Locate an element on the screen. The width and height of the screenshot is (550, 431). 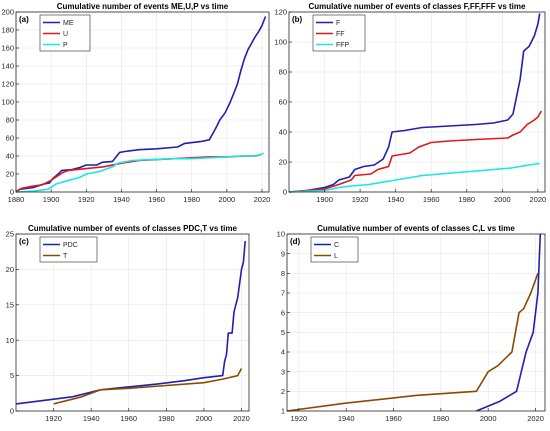
panel-label: (b) is located at coordinates (297, 19).